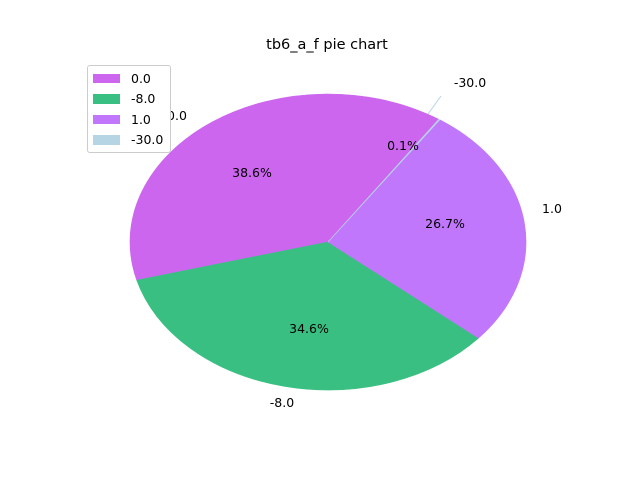 The height and width of the screenshot is (480, 640). What do you see at coordinates (327, 45) in the screenshot?
I see `chart-title: tb6_a_f pie chart` at bounding box center [327, 45].